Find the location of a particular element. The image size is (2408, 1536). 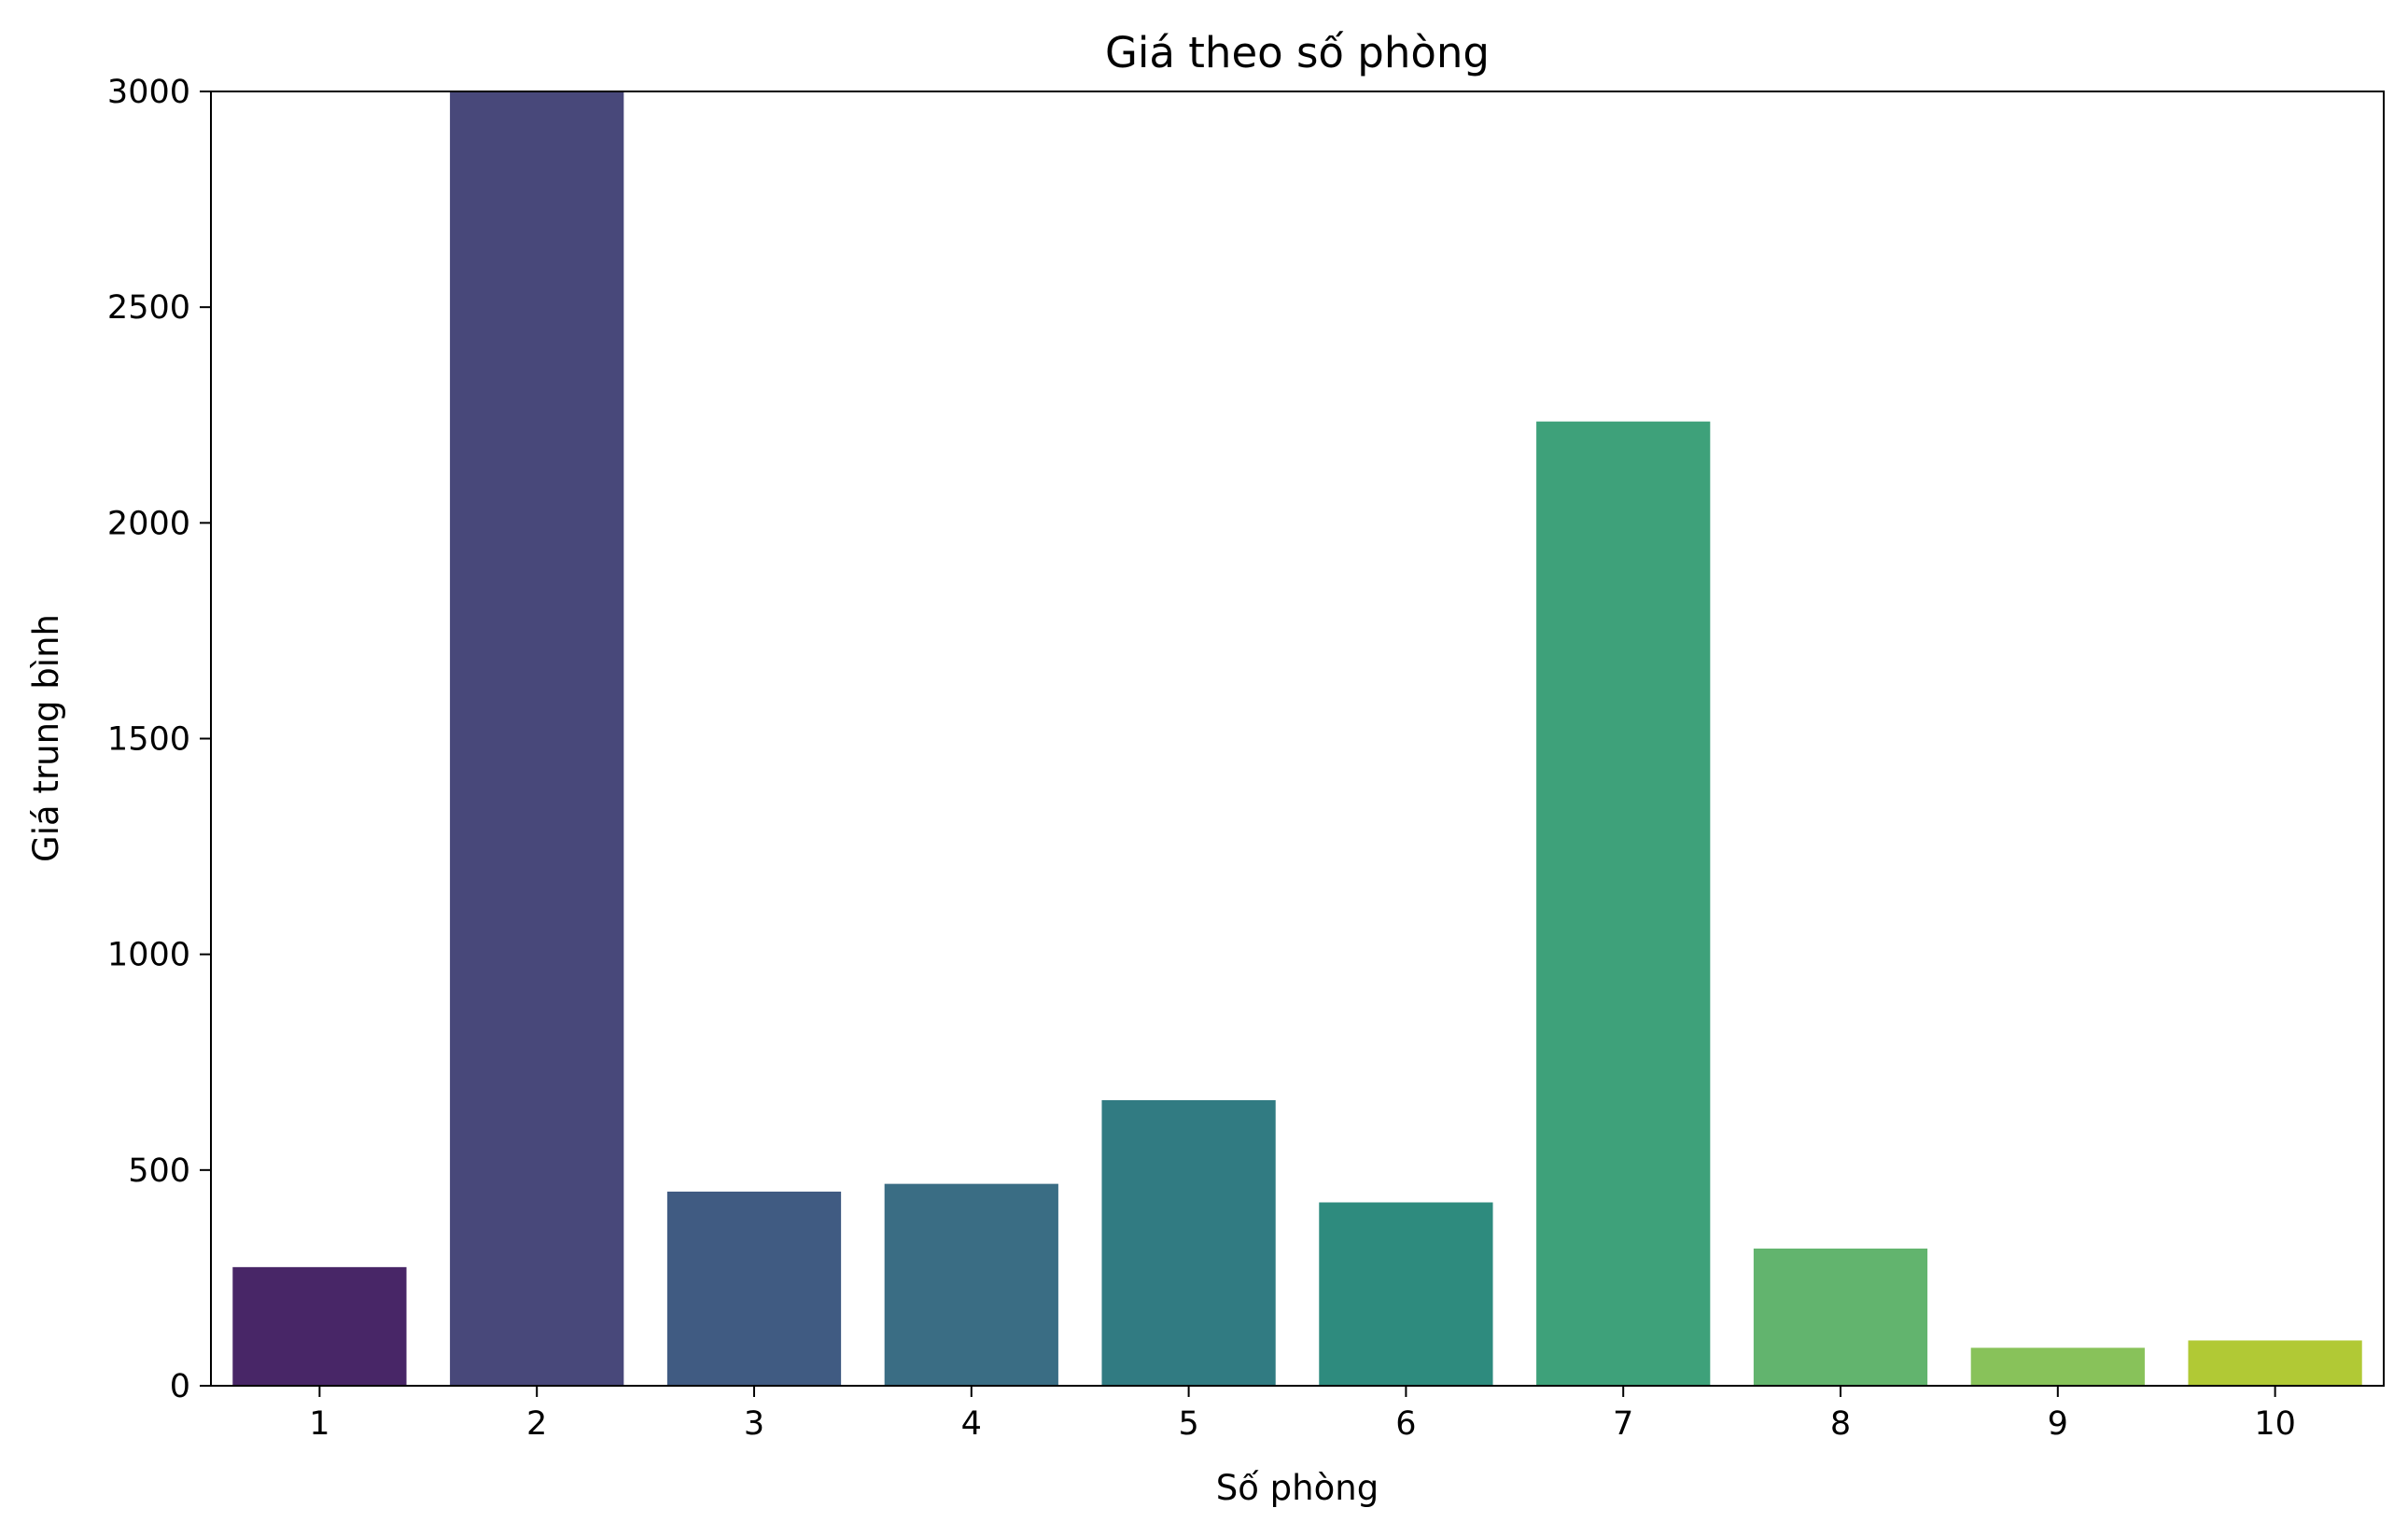

y-tick-label: 500 is located at coordinates (159, 1171).